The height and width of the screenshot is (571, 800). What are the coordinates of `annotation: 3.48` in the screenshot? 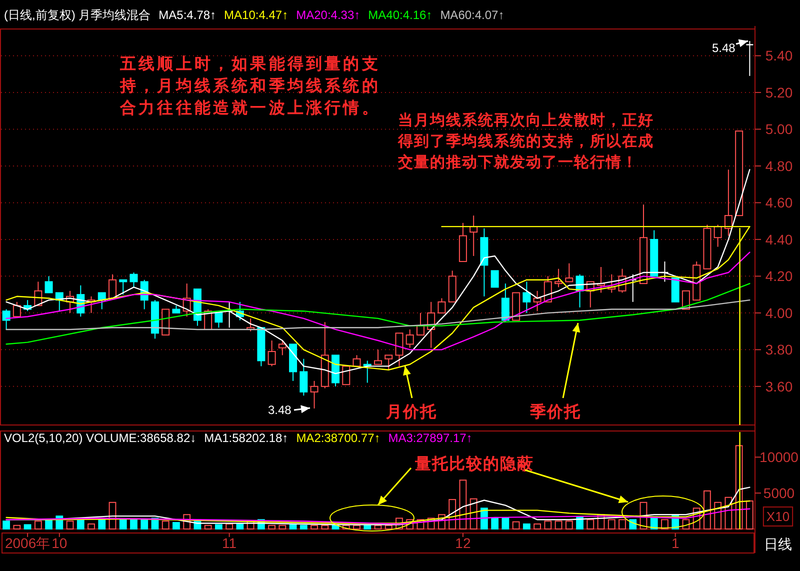 It's located at (280, 410).